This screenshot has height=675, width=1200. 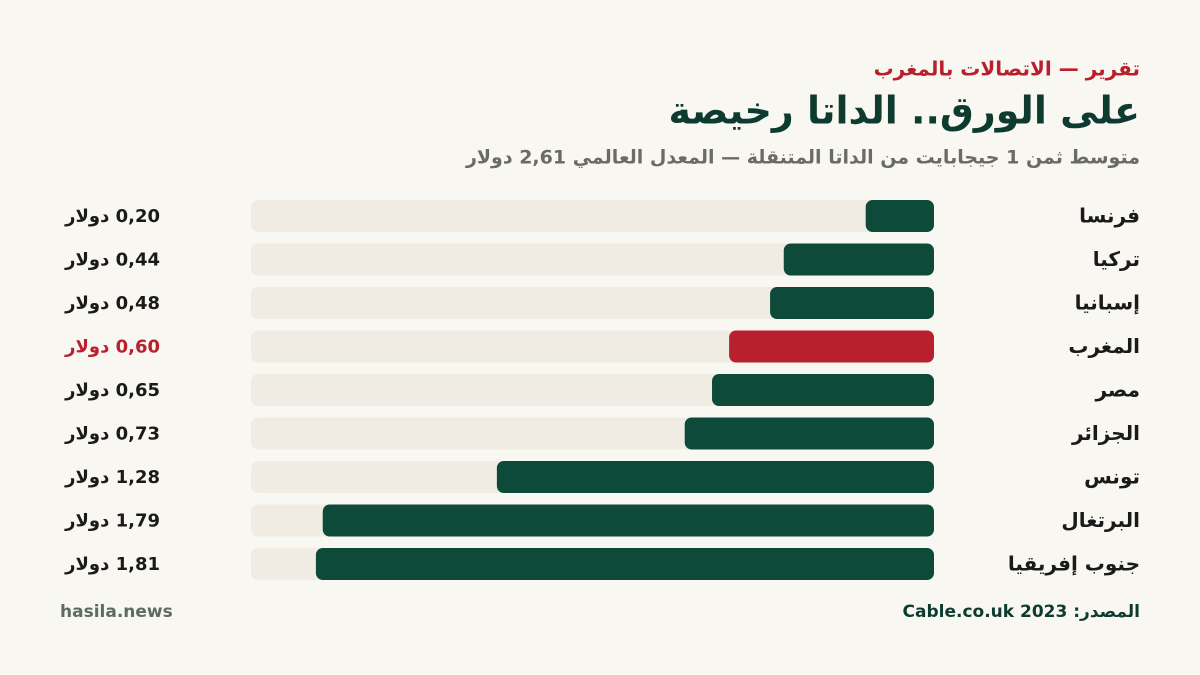 I want to click on source: المصدر: Cable.co.uk 2023, so click(x=1021, y=612).